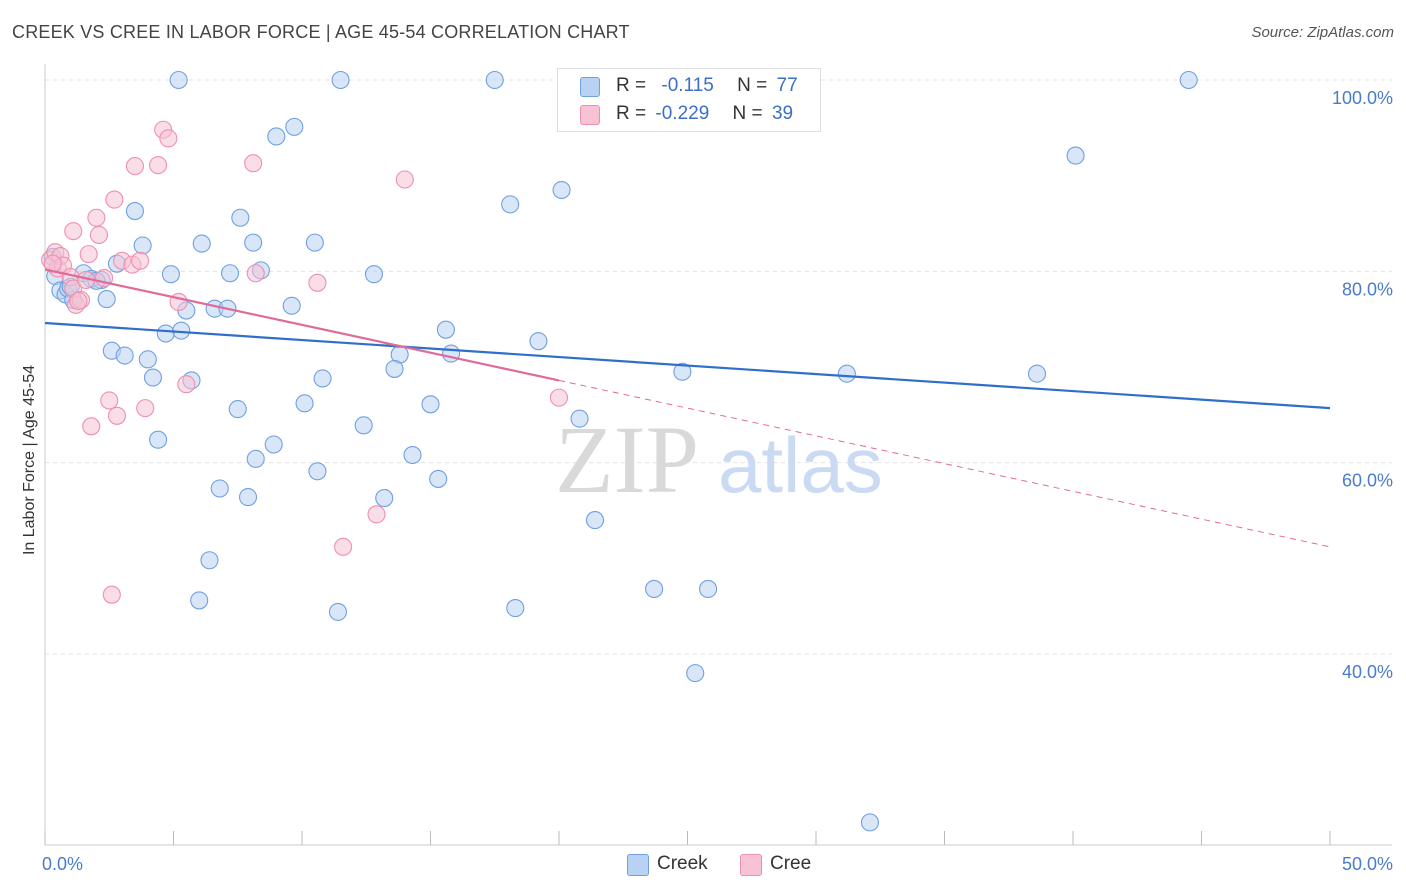  I want to click on creek-trend-line, so click(687, 365).